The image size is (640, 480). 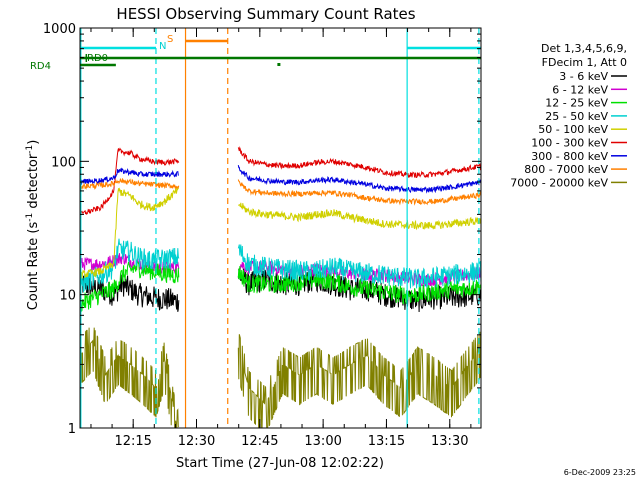 What do you see at coordinates (63, 162) in the screenshot?
I see `y-tick-label: 100` at bounding box center [63, 162].